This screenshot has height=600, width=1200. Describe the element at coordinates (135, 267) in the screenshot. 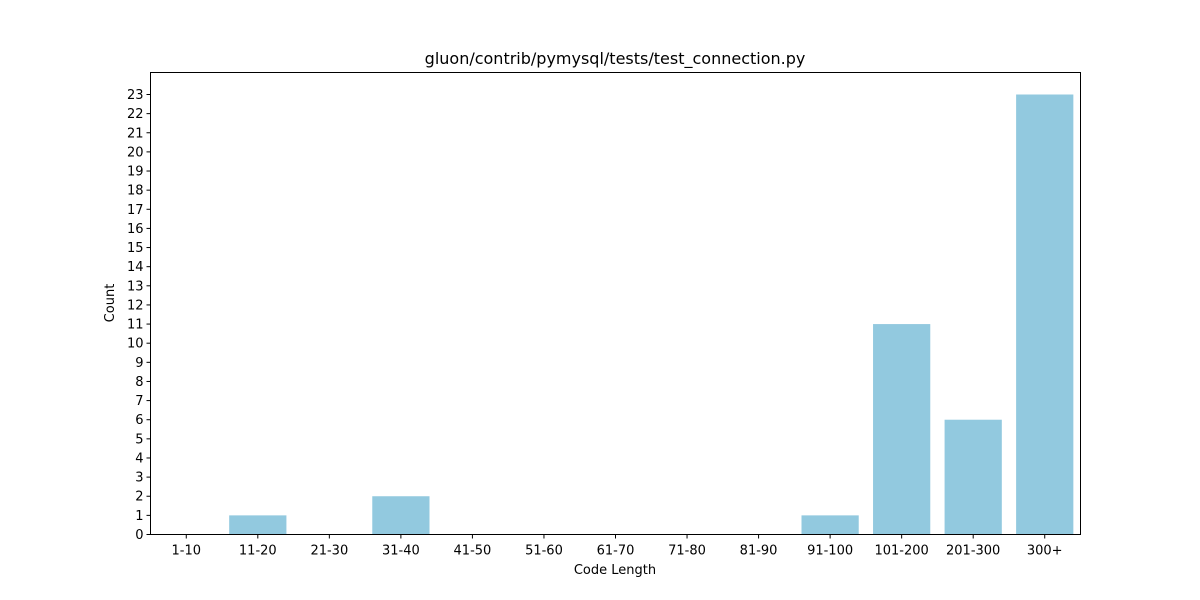

I see `y-tick-label: 14` at that location.